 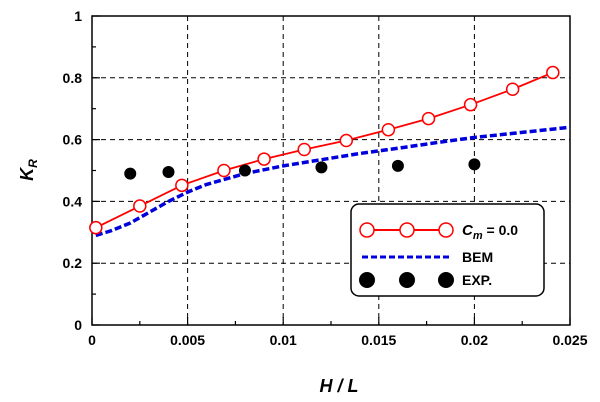 What do you see at coordinates (73, 263) in the screenshot?
I see `y-tick-label: 0.2` at bounding box center [73, 263].